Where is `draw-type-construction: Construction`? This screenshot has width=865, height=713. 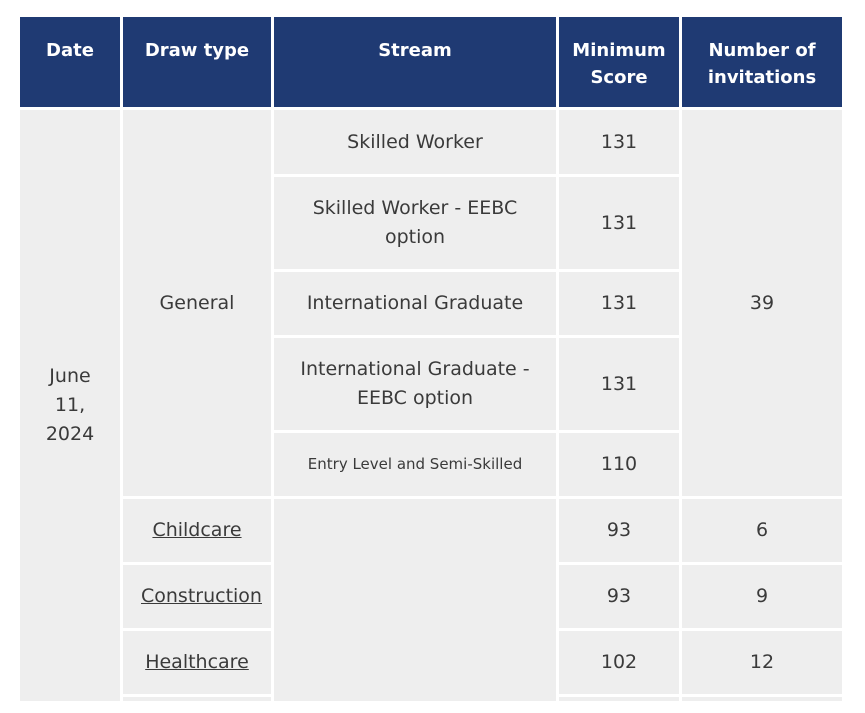 draw-type-construction: Construction is located at coordinates (197, 596).